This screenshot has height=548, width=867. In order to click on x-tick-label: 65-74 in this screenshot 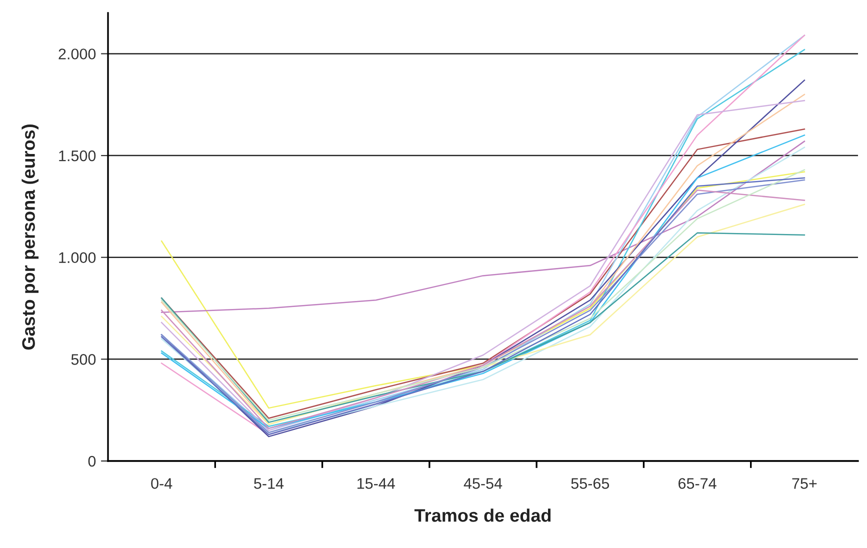, I will do `click(697, 483)`.